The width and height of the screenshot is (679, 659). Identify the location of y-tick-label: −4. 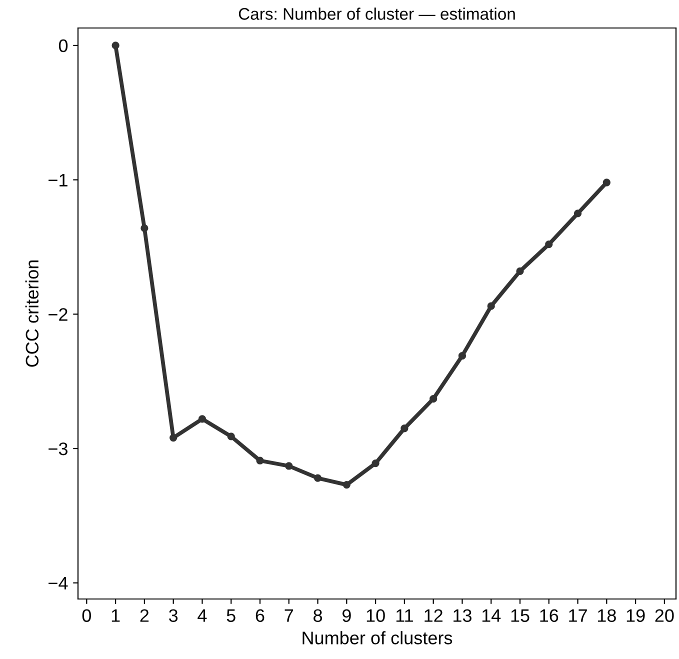
(58, 583).